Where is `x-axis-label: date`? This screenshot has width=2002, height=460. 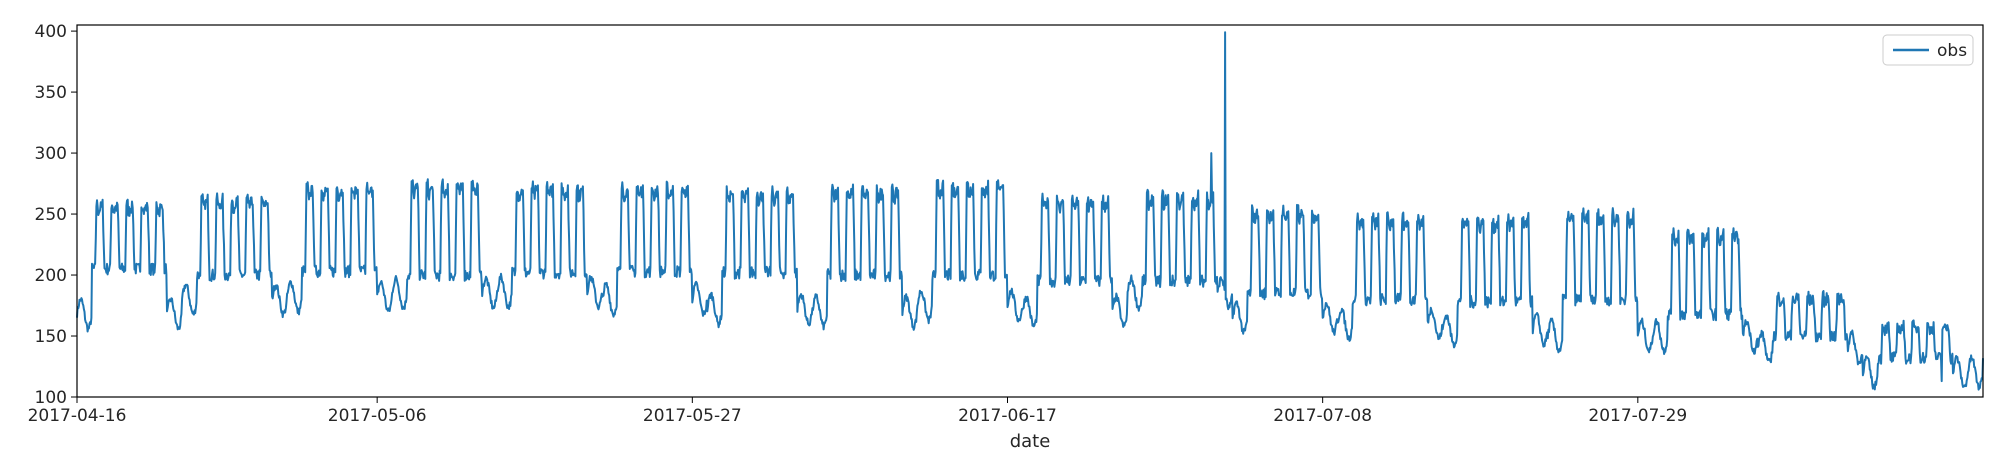 x-axis-label: date is located at coordinates (1030, 441).